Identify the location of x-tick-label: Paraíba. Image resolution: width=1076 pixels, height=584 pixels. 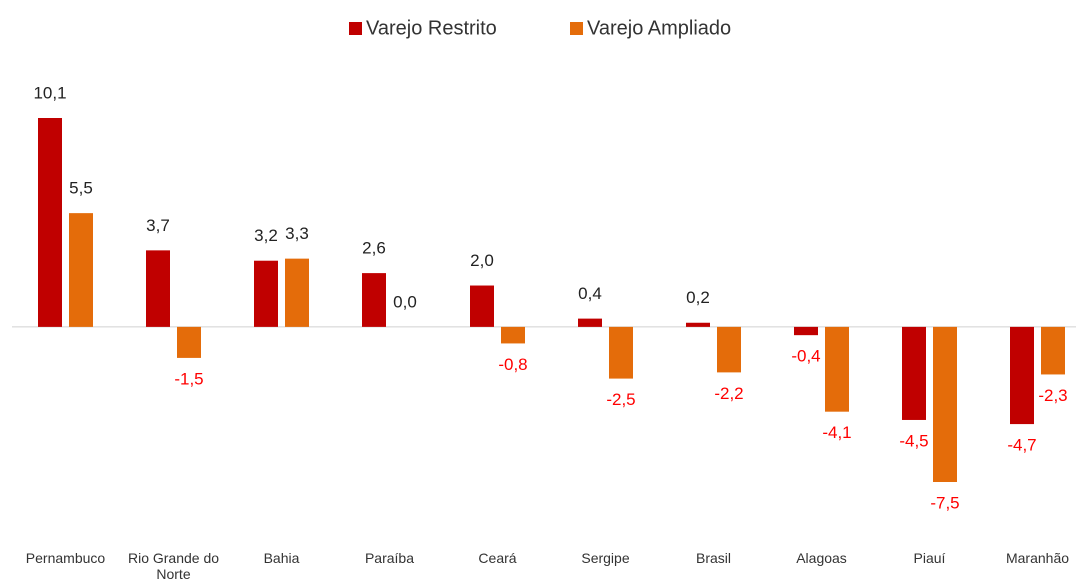
(389, 558).